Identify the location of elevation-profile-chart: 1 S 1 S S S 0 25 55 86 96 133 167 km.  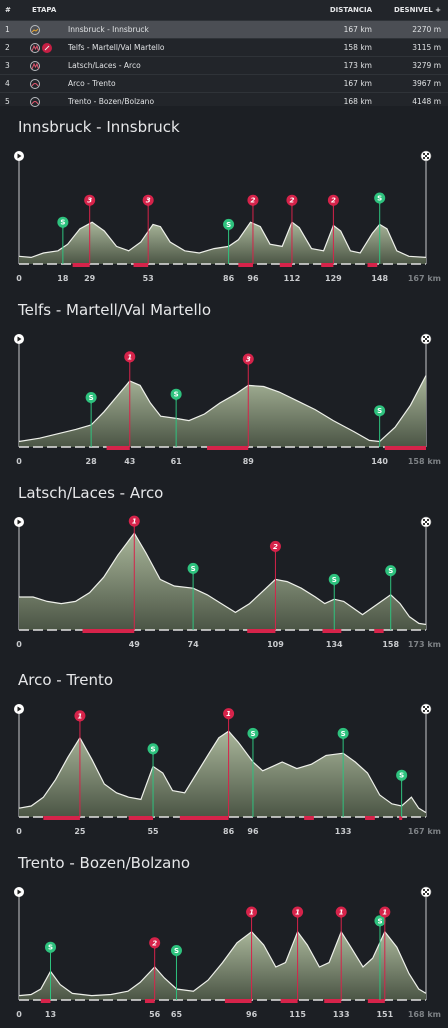
(227, 769).